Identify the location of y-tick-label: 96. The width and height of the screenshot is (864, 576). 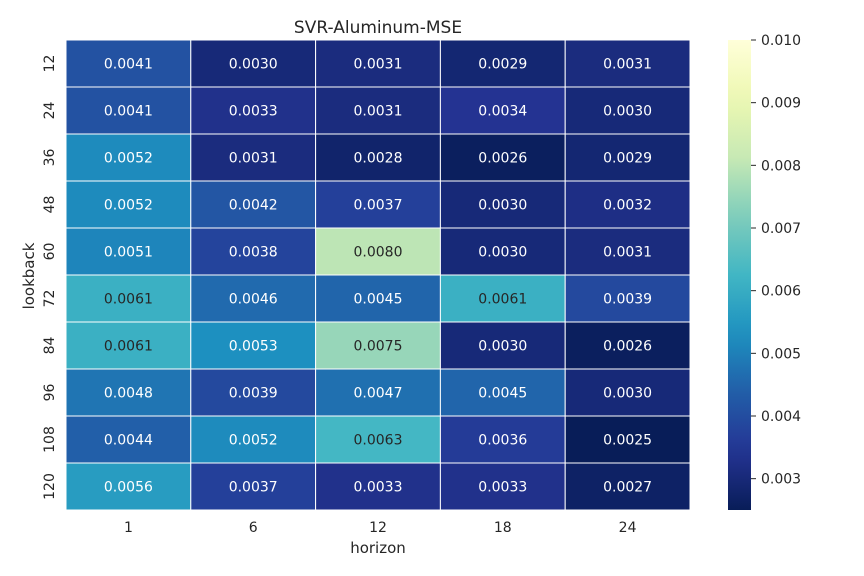
(50, 393).